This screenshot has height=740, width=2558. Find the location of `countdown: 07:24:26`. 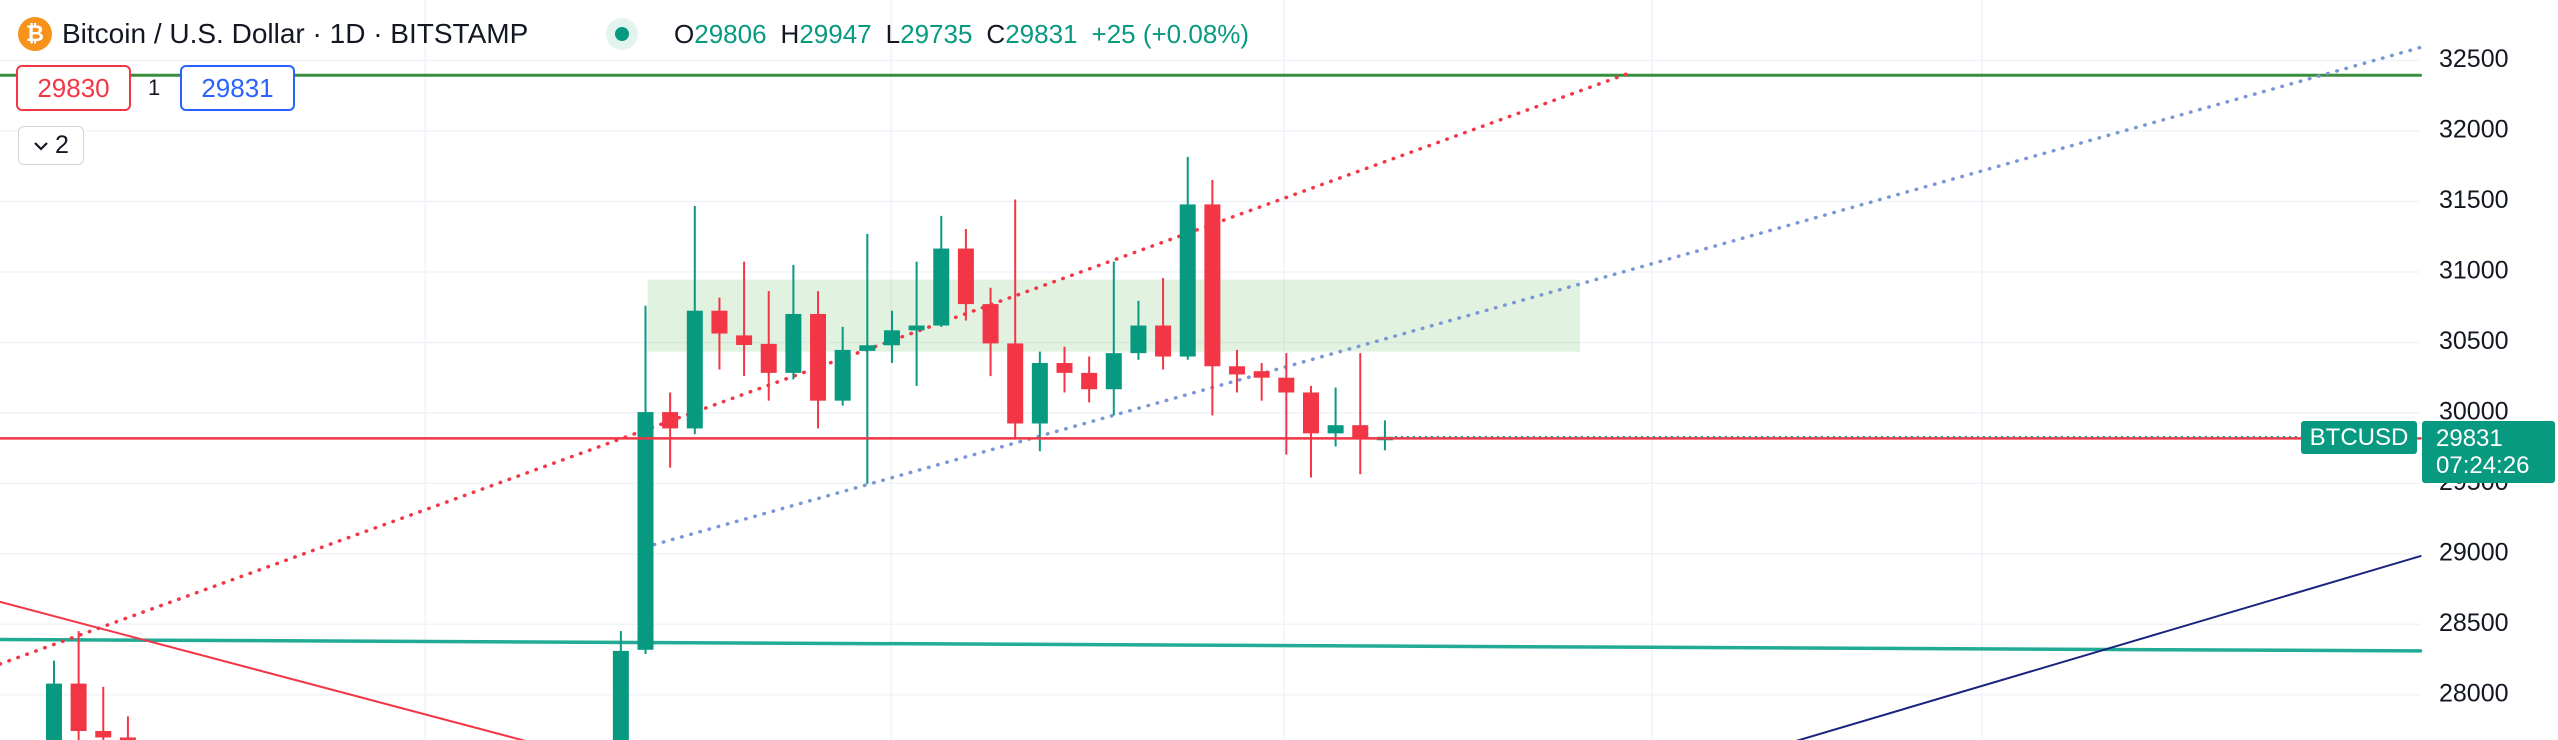

countdown: 07:24:26 is located at coordinates (2483, 465).